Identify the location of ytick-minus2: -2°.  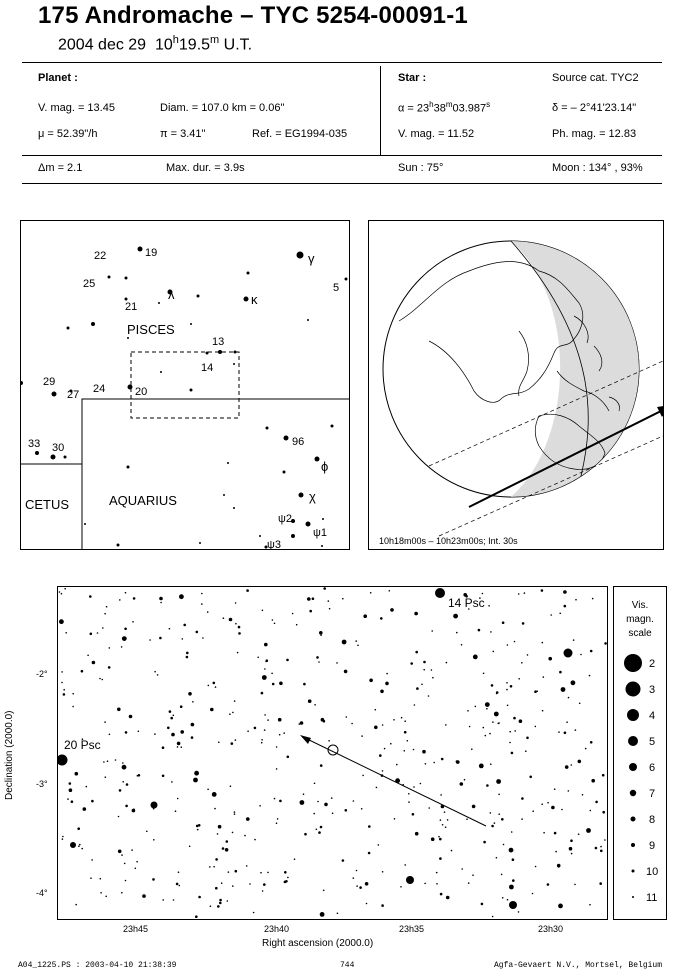
(42, 674).